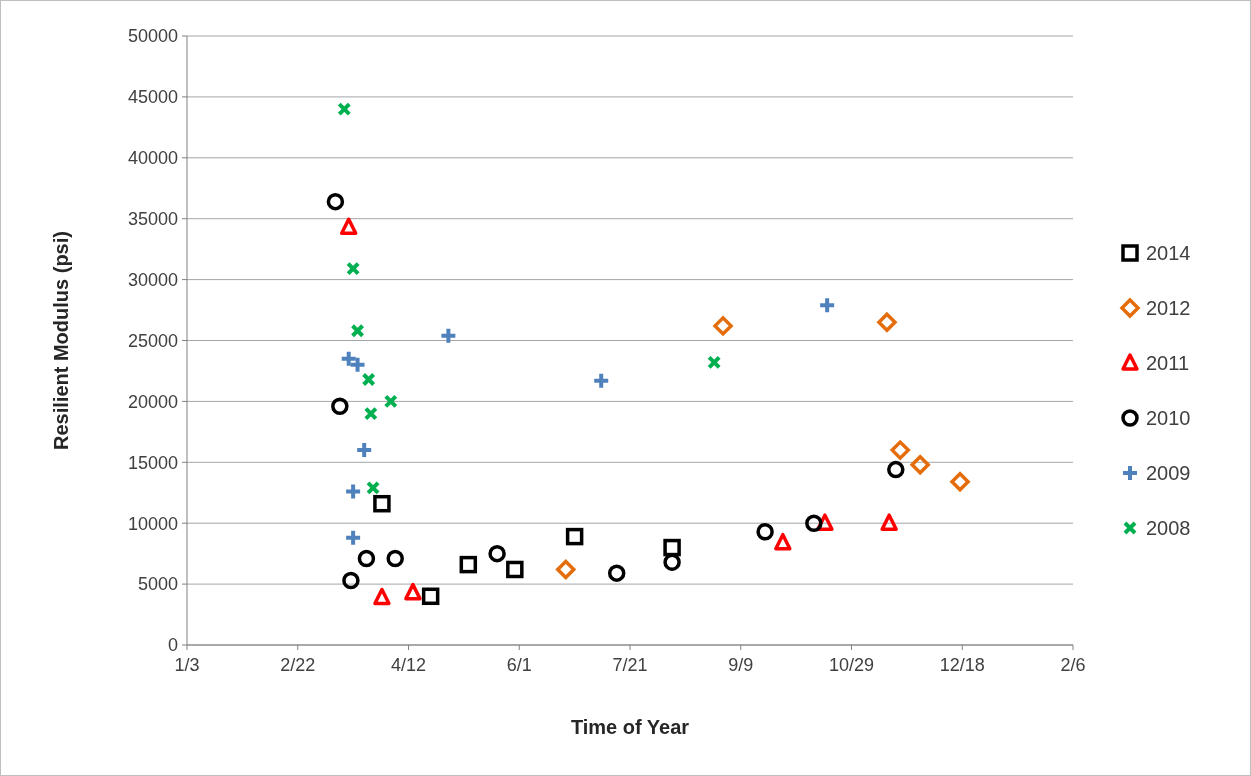  What do you see at coordinates (152, 462) in the screenshot?
I see `y-tick-label: 15000` at bounding box center [152, 462].